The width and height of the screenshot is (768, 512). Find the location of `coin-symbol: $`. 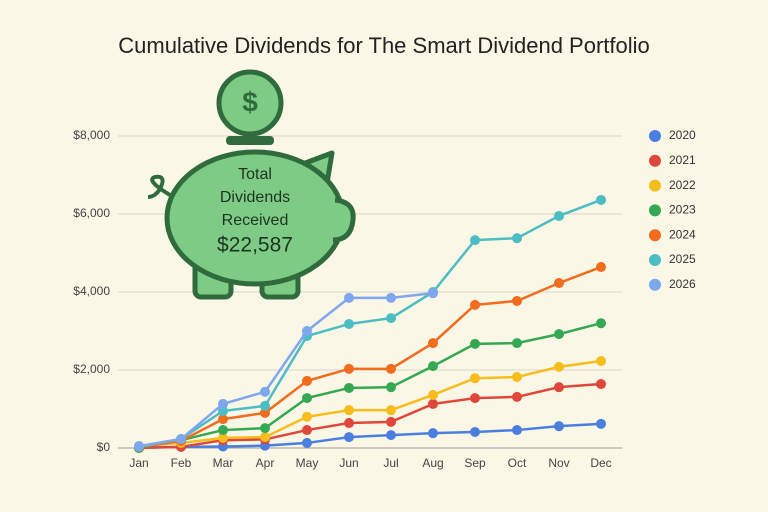

coin-symbol: $ is located at coordinates (250, 101).